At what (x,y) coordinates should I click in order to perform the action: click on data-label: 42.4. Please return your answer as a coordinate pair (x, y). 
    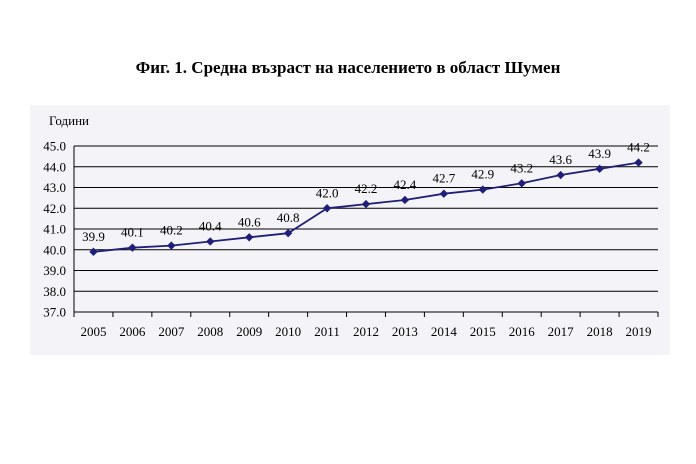
    Looking at the image, I should click on (405, 184).